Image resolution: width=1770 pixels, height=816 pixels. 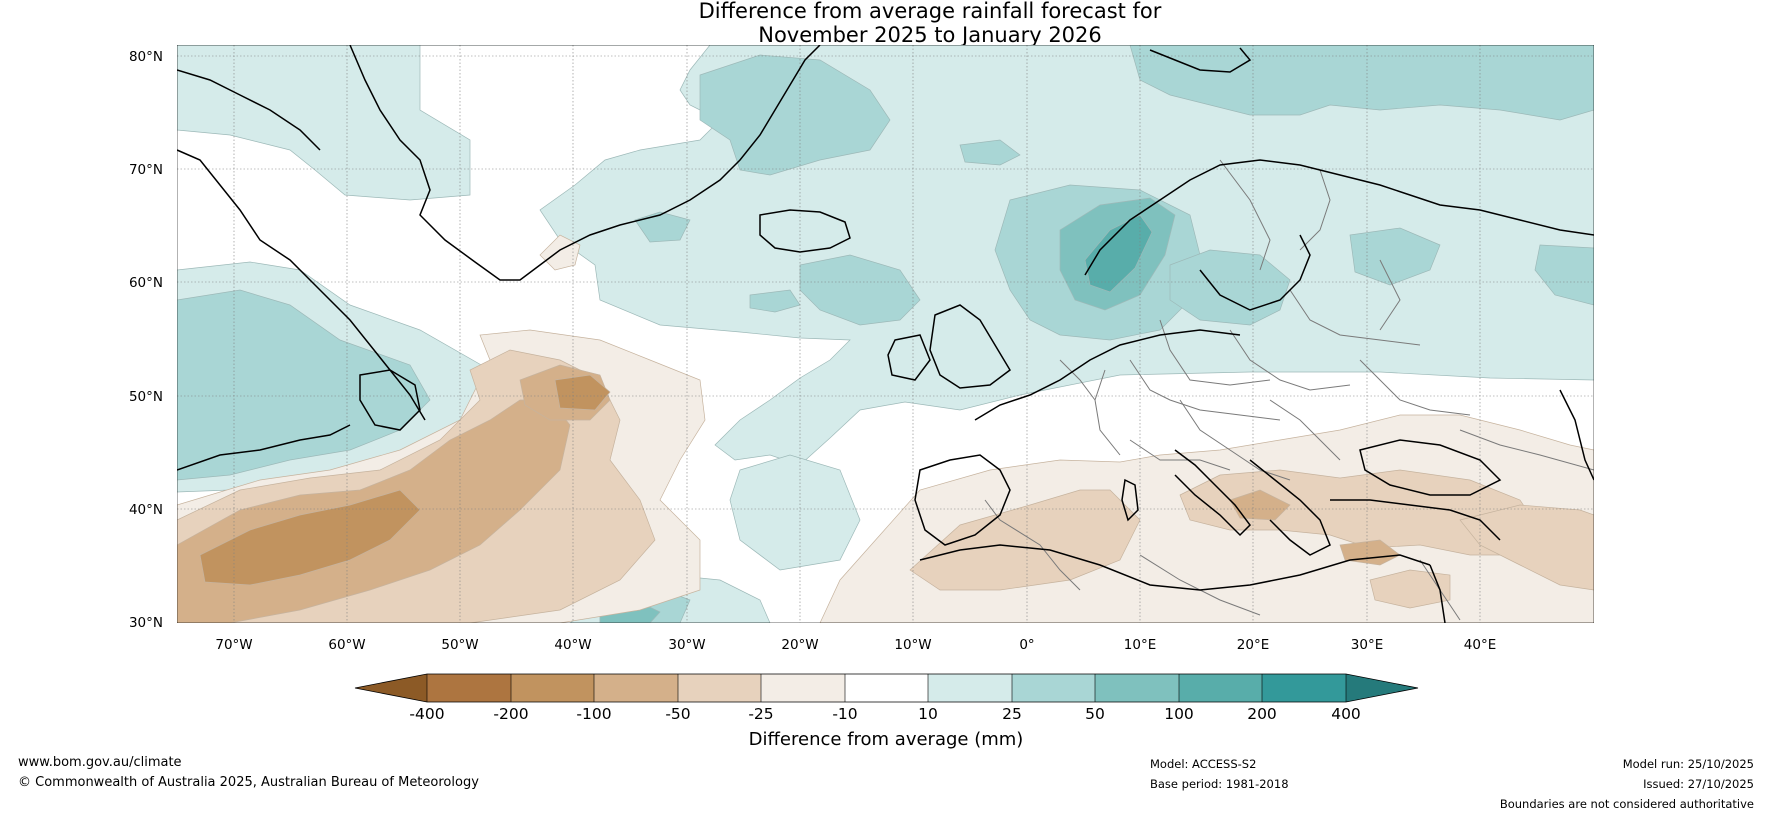 What do you see at coordinates (146, 170) in the screenshot?
I see `lat-label-70n: 70°N` at bounding box center [146, 170].